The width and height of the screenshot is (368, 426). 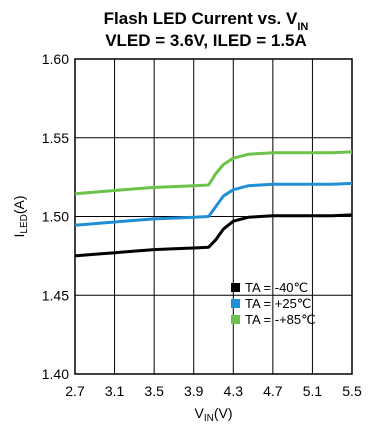 What do you see at coordinates (55, 295) in the screenshot?
I see `y-tick-label: 1.45` at bounding box center [55, 295].